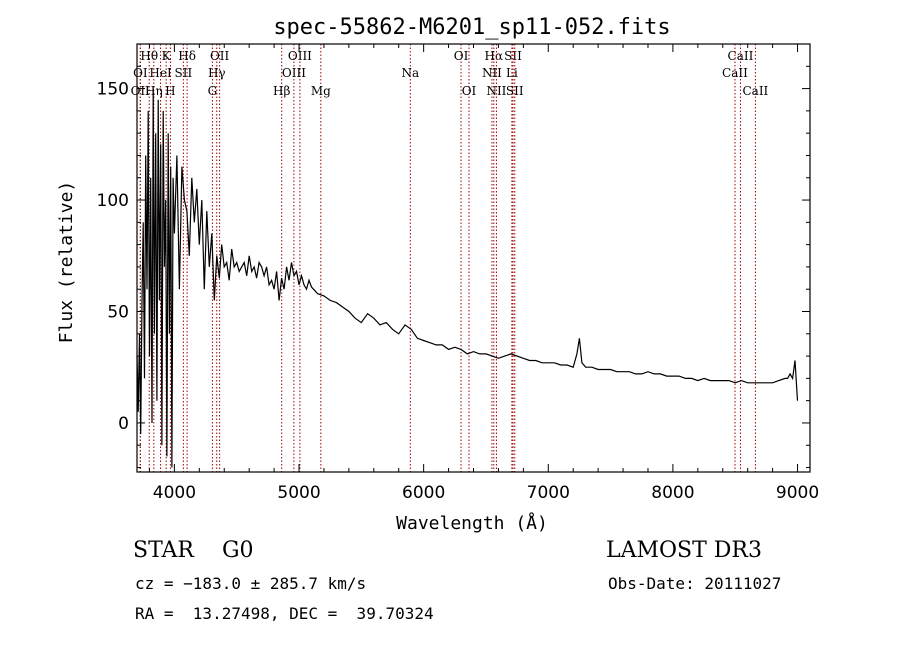 The image size is (900, 649). What do you see at coordinates (174, 493) in the screenshot?
I see `x-tick-label: 4000` at bounding box center [174, 493].